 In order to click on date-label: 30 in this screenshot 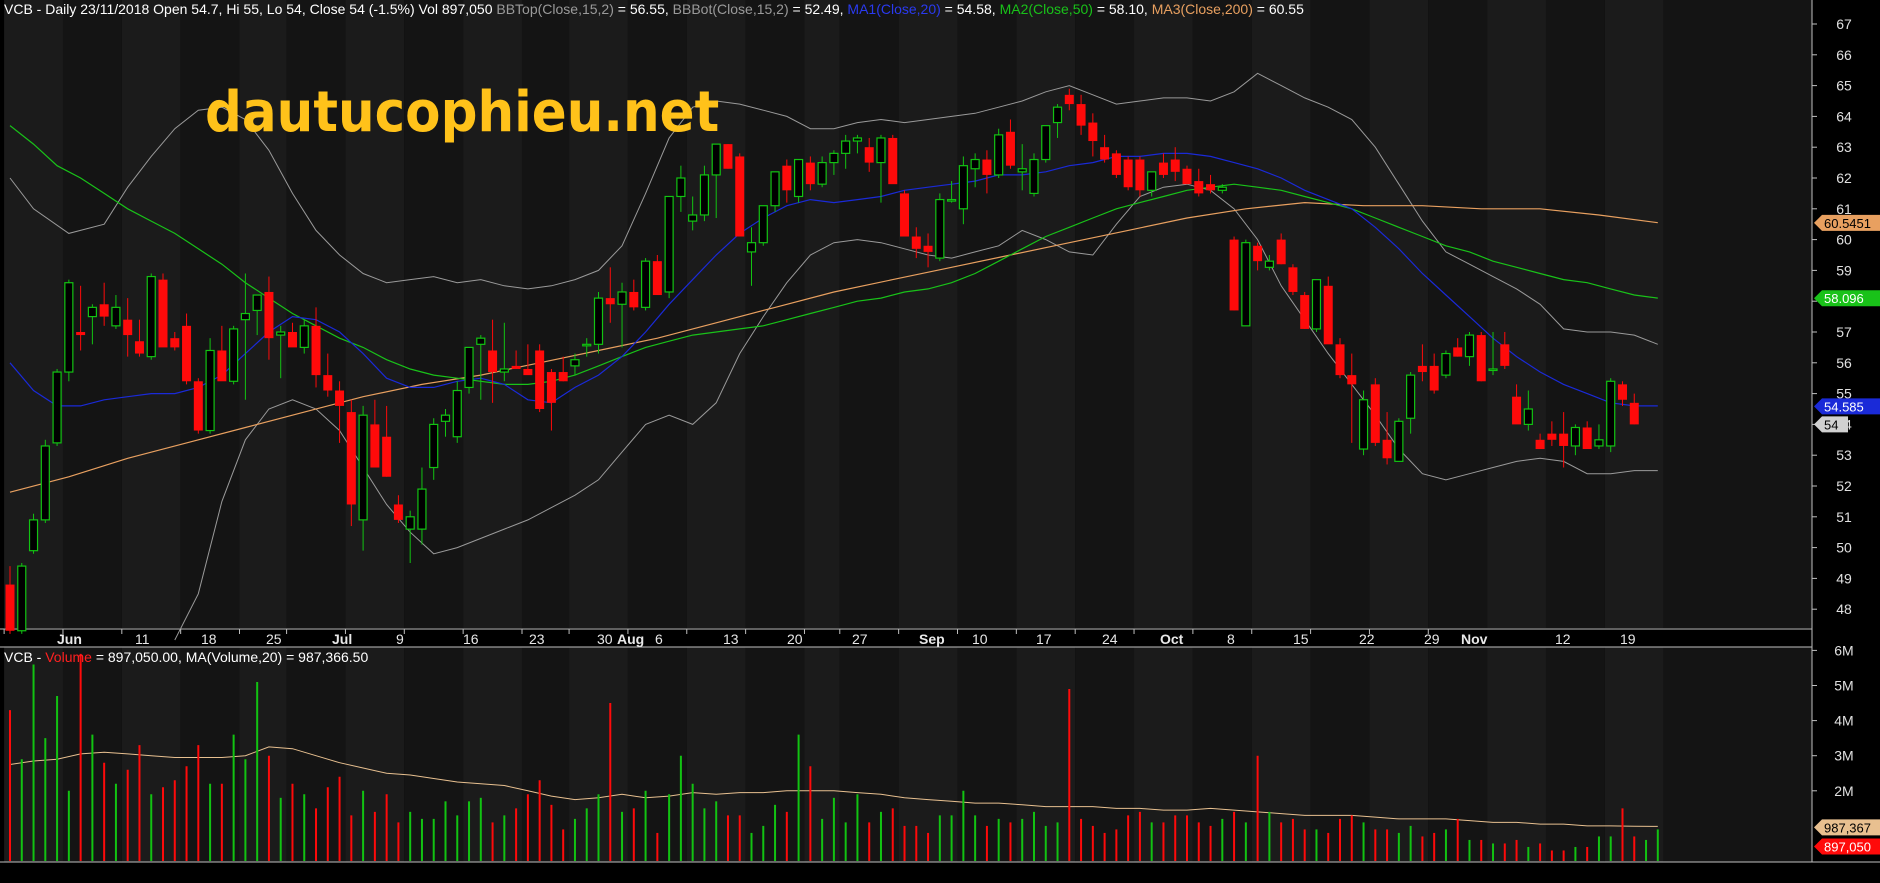, I will do `click(605, 639)`.